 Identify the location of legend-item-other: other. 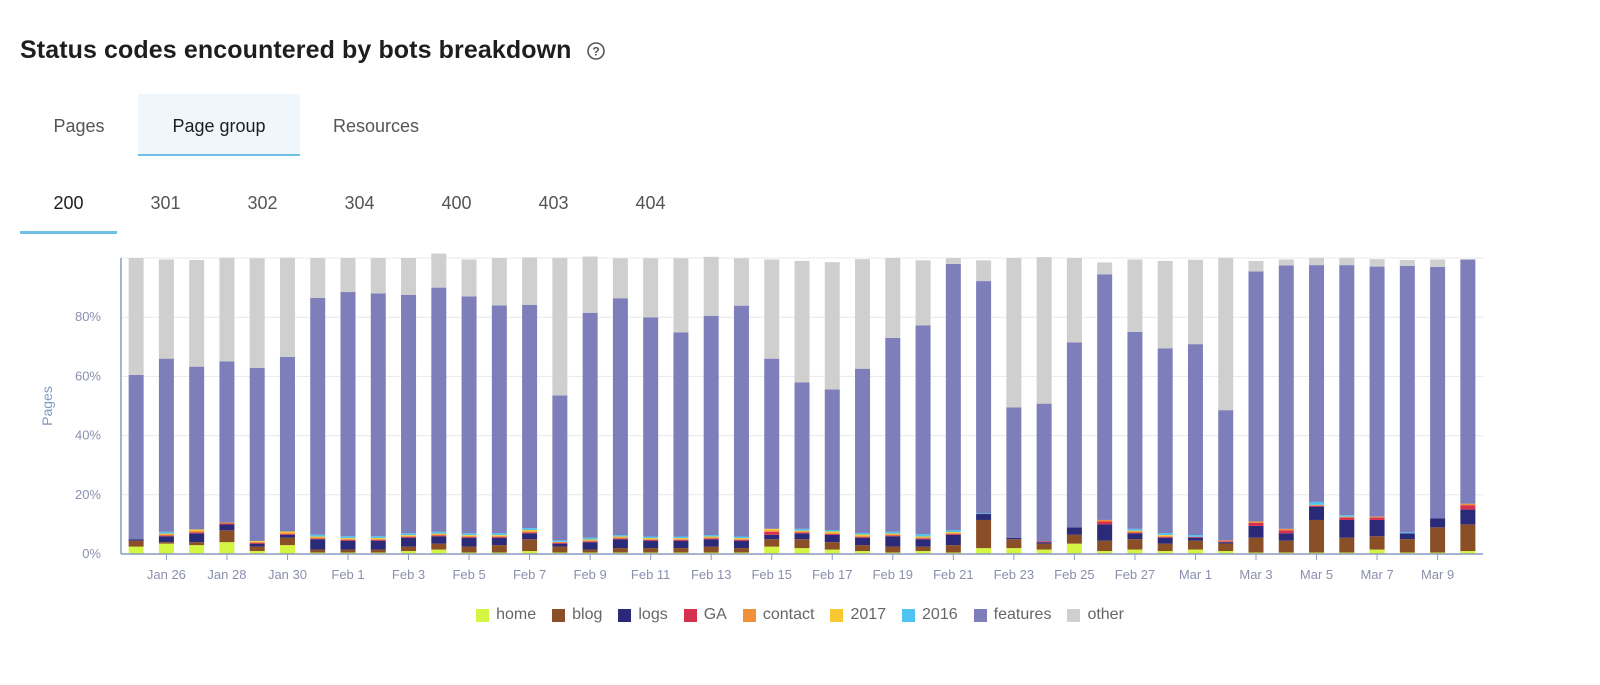
(1095, 615).